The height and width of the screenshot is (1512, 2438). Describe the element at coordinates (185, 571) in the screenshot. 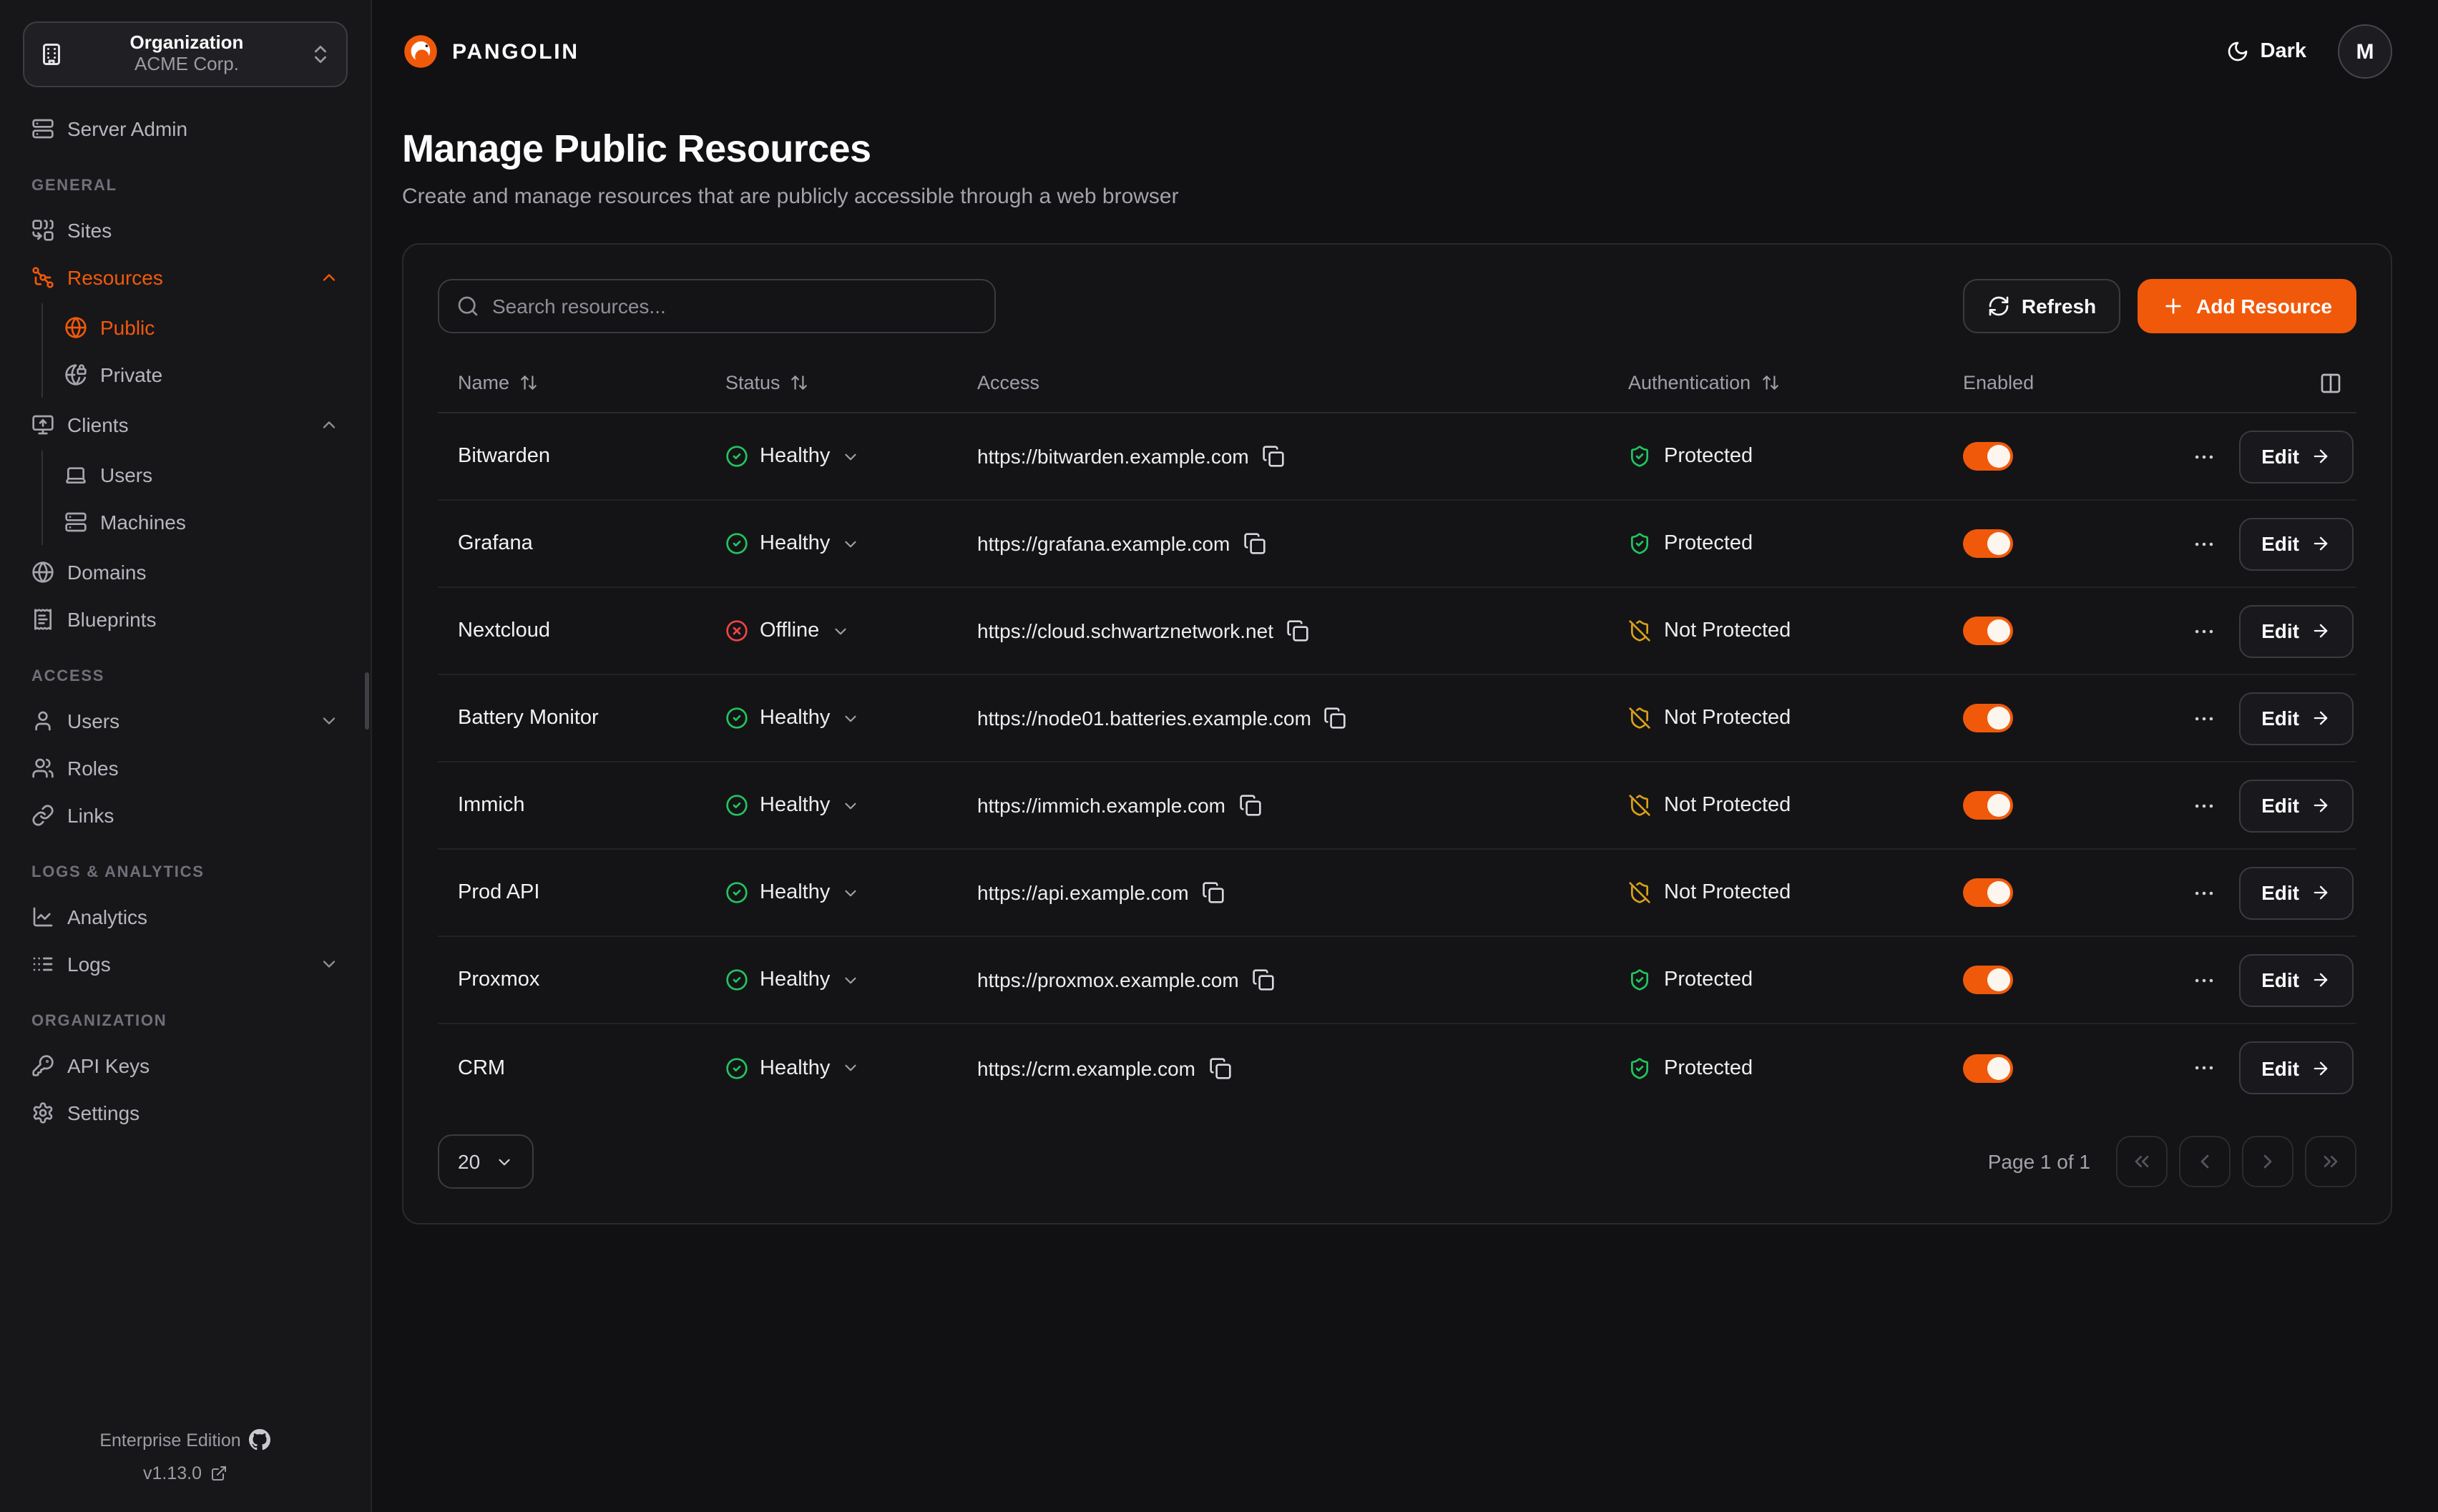

I see `sidebar-item-domains: Domains` at that location.